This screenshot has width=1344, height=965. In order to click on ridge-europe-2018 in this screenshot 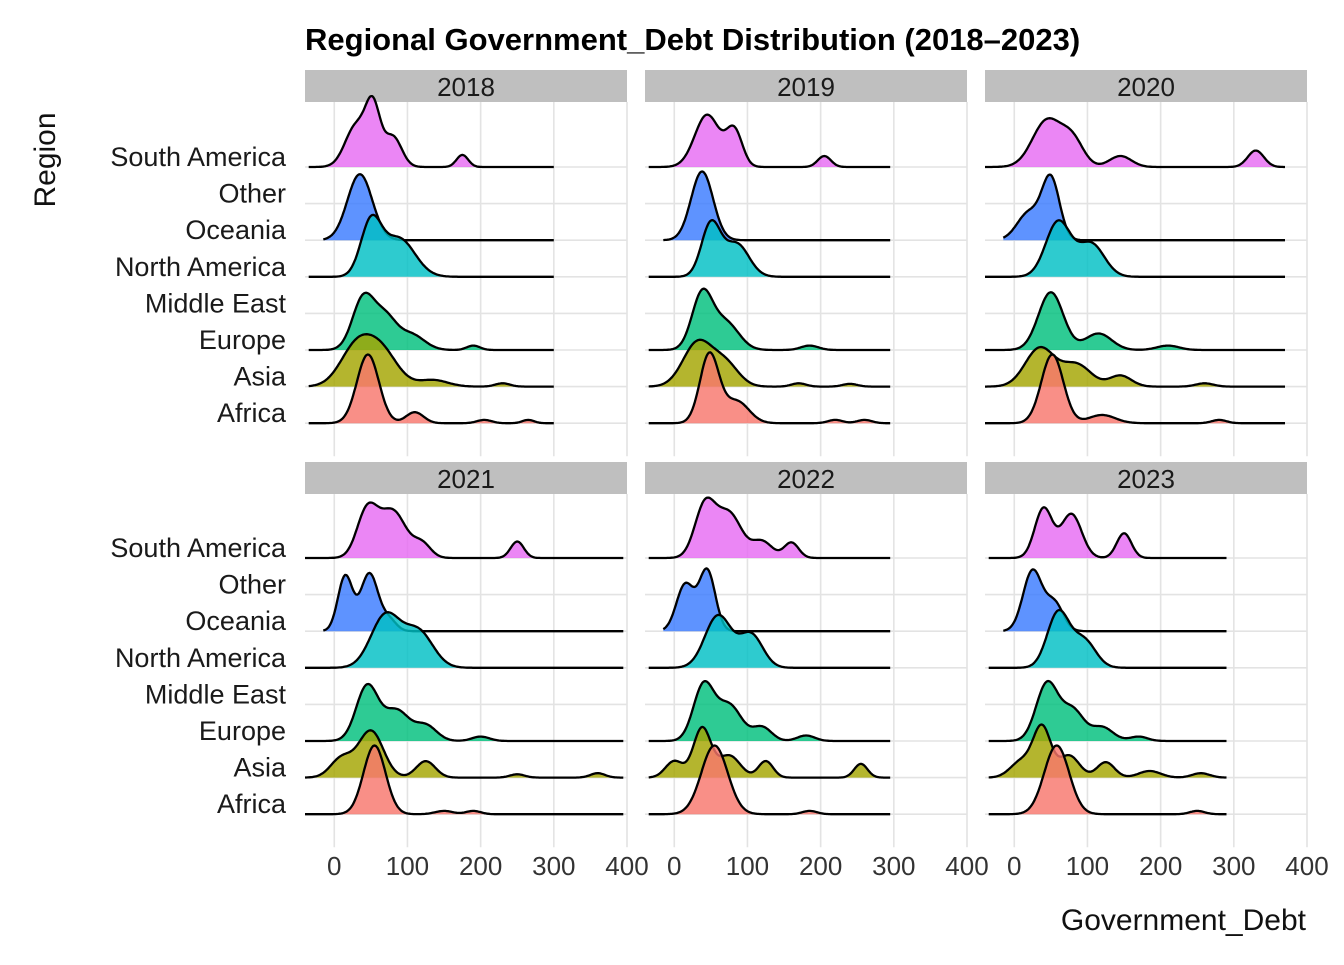, I will do `click(431, 321)`.